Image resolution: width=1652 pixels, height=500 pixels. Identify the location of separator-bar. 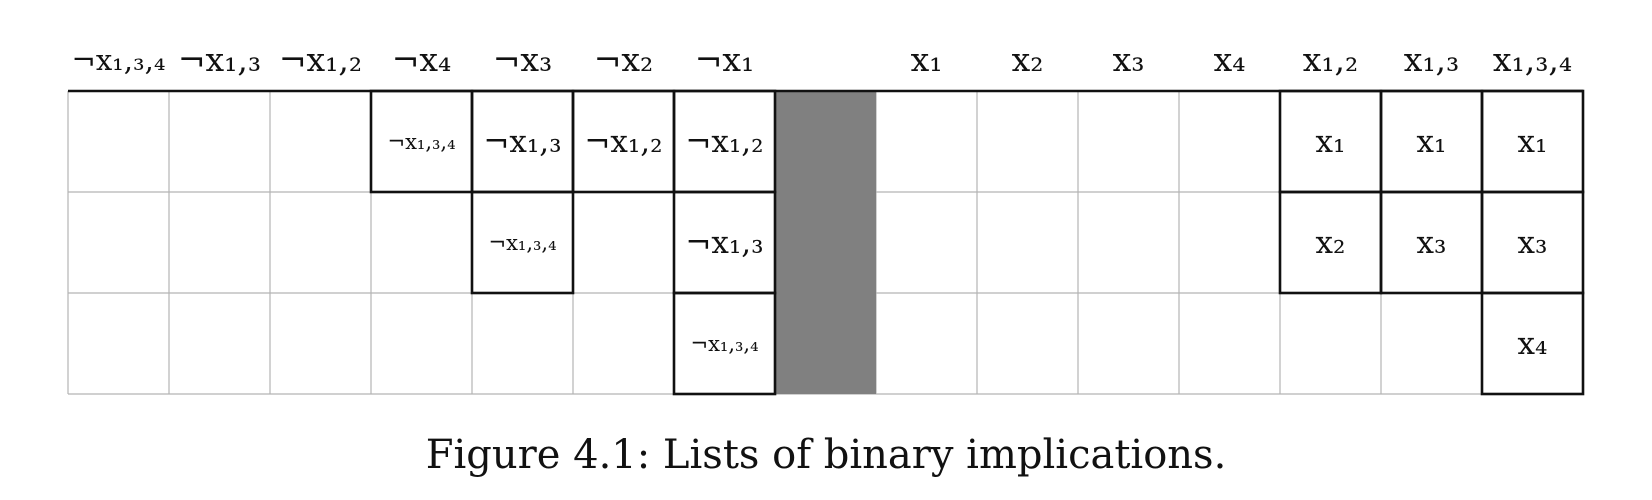
(825, 242).